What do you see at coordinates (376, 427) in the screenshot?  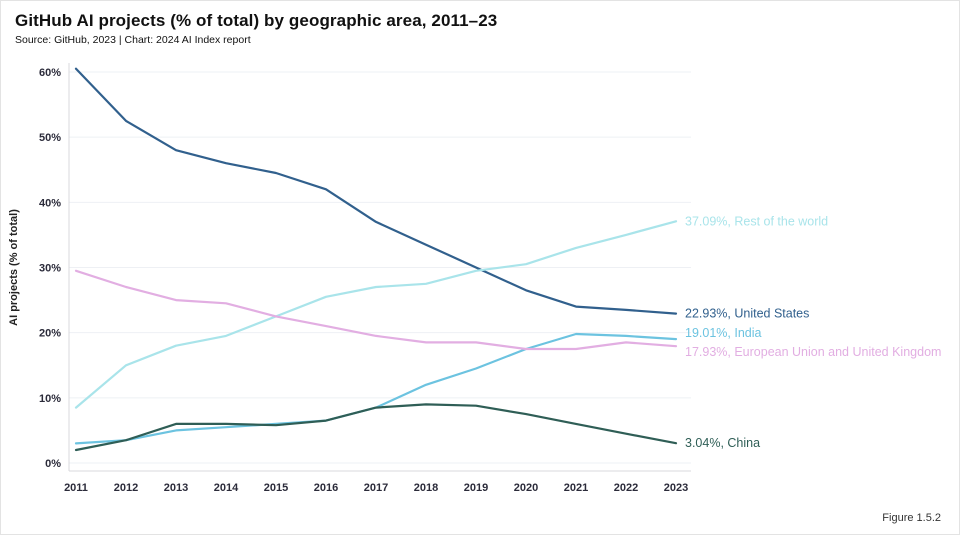 I see `series-line-china` at bounding box center [376, 427].